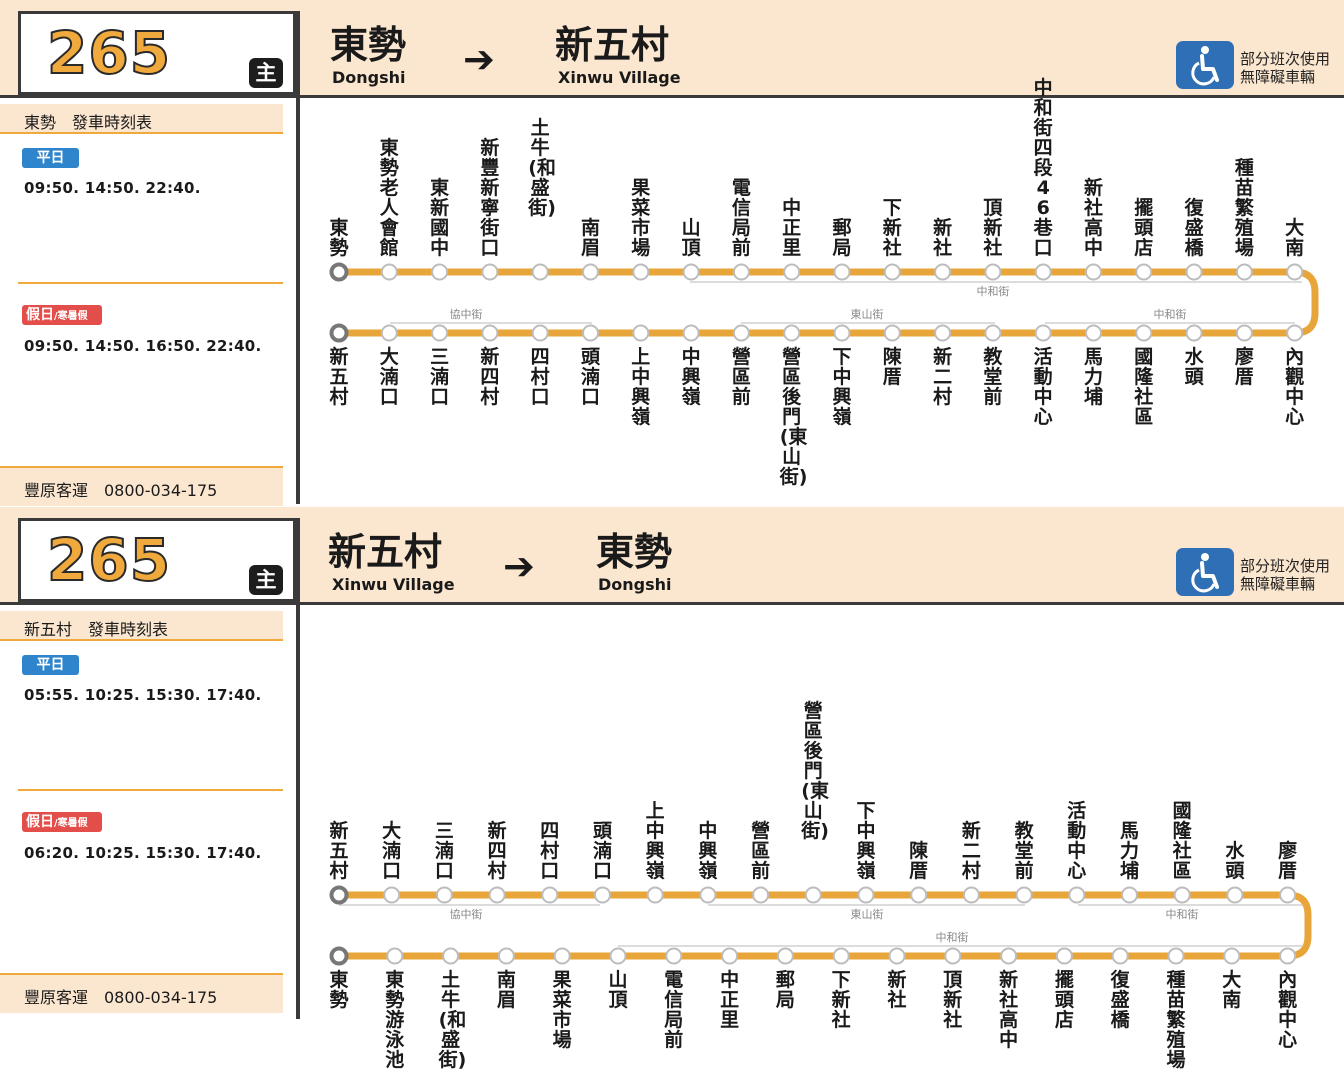  What do you see at coordinates (1043, 168) in the screenshot?
I see `stop-label: 中和街四段46巷口` at bounding box center [1043, 168].